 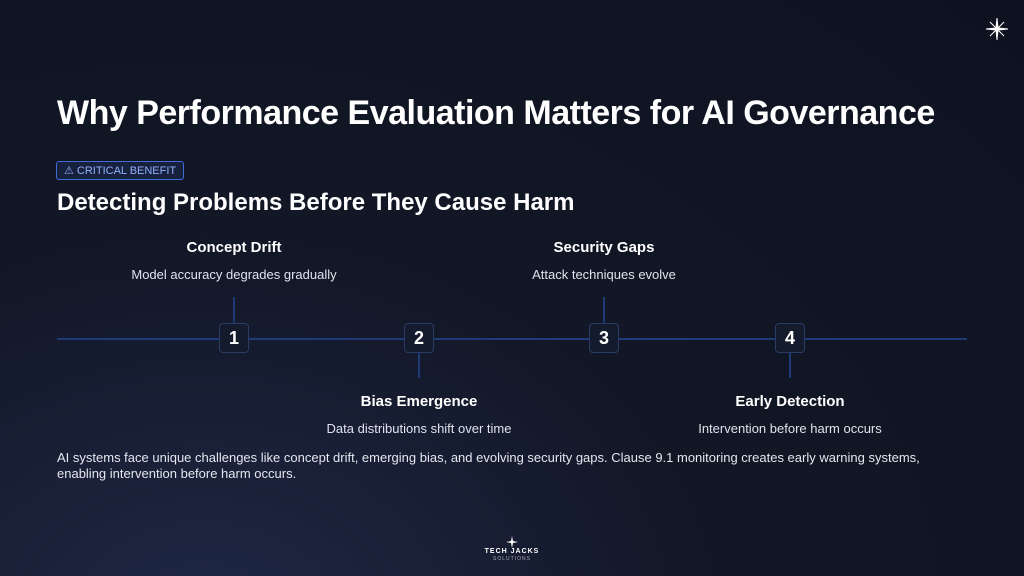 What do you see at coordinates (790, 428) in the screenshot?
I see `step-description: Intervention before harm occurs` at bounding box center [790, 428].